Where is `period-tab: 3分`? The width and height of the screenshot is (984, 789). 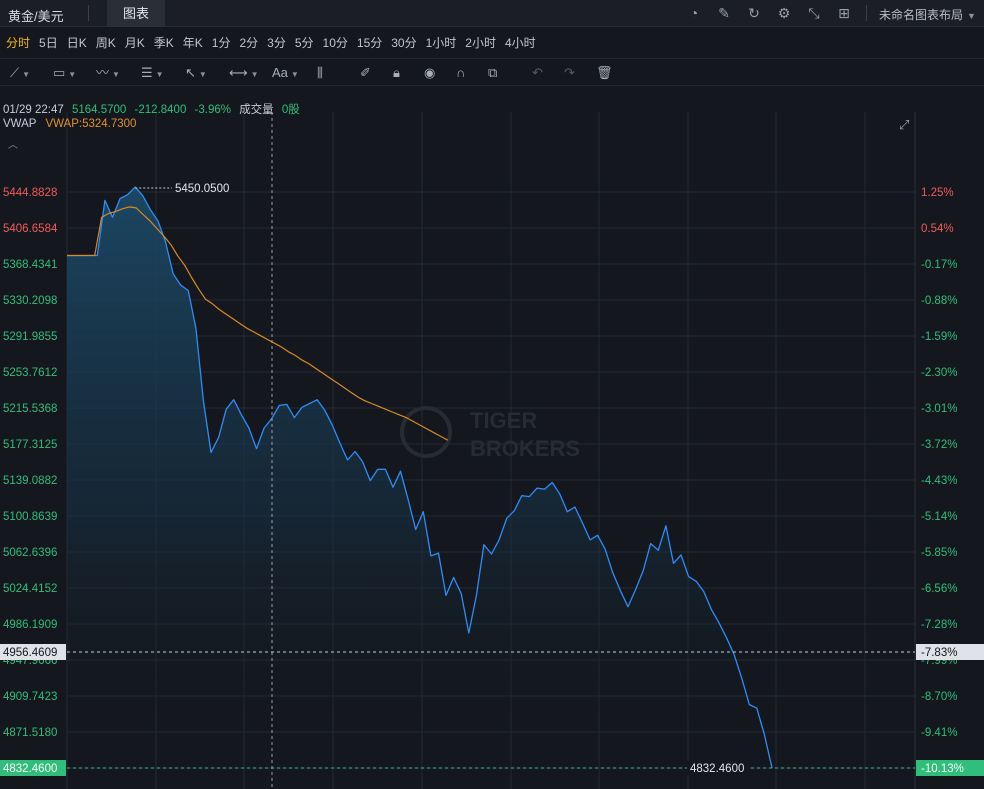
period-tab: 3分 is located at coordinates (276, 42).